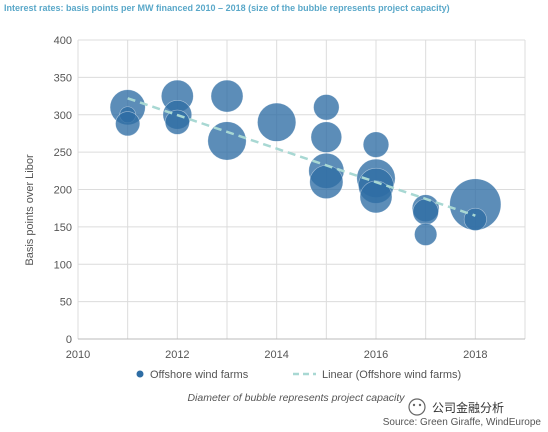 This screenshot has height=432, width=548. Describe the element at coordinates (417, 407) in the screenshot. I see `wechat-icon` at that location.